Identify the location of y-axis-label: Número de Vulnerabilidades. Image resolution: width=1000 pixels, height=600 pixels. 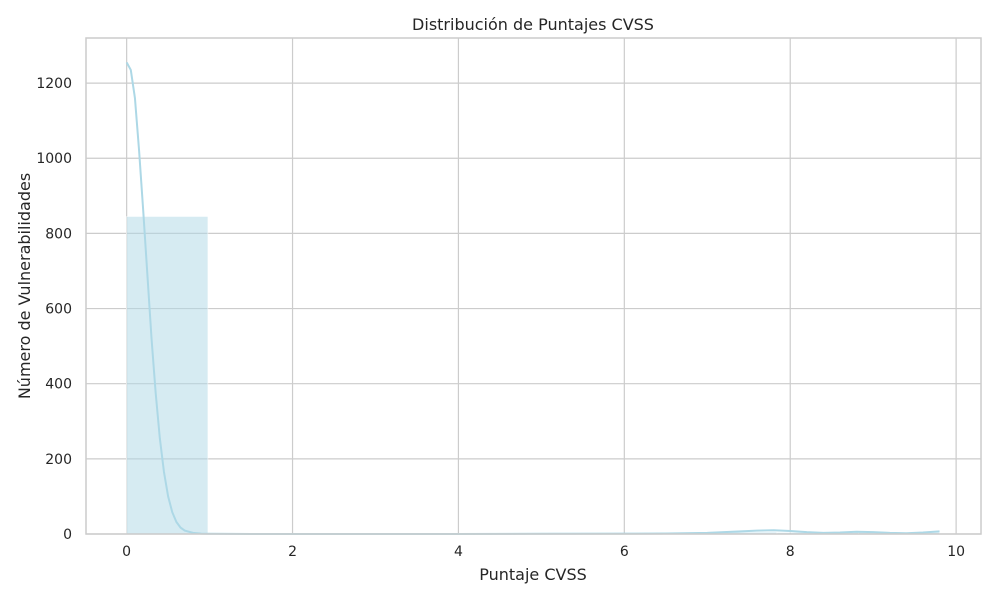
(24, 286).